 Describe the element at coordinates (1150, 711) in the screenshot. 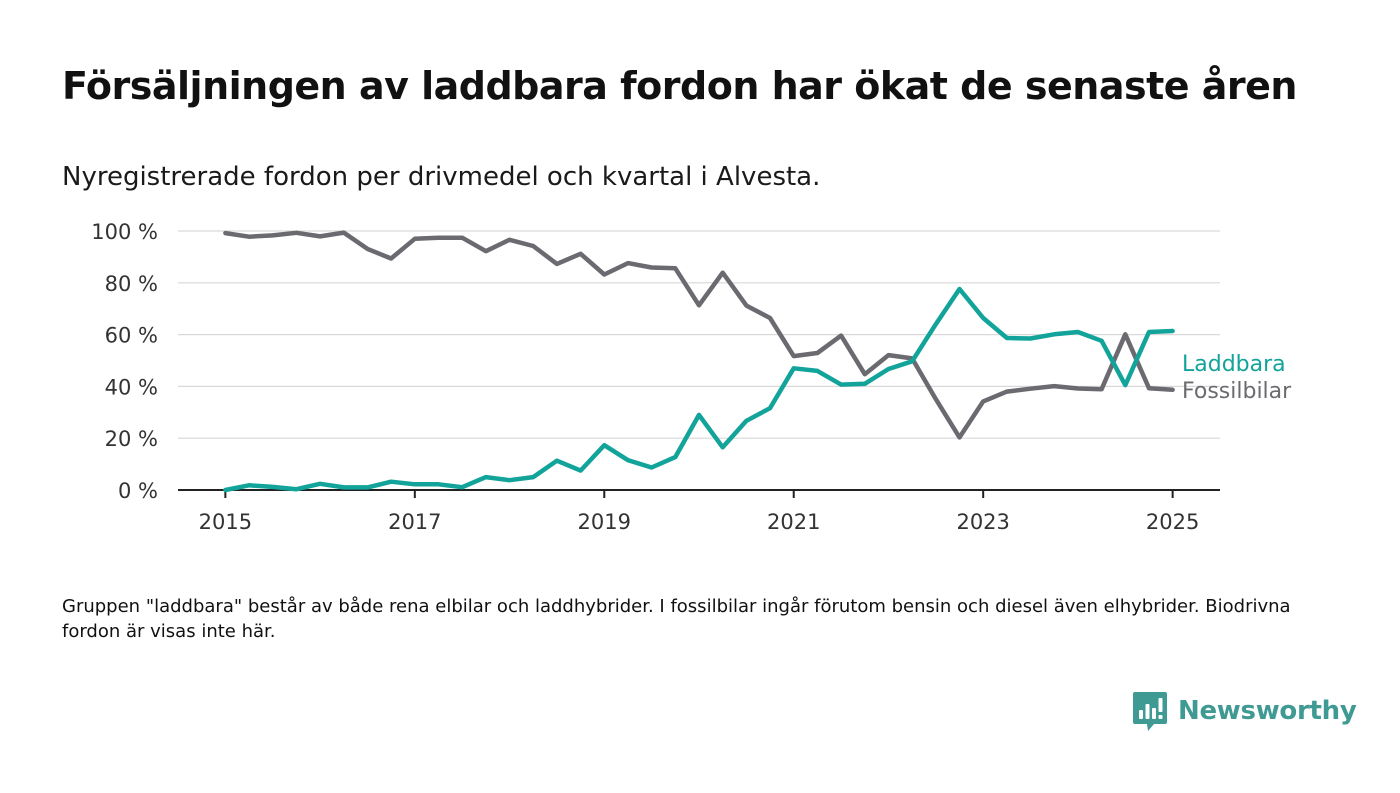

I see `newsworthy-logo-icon` at that location.